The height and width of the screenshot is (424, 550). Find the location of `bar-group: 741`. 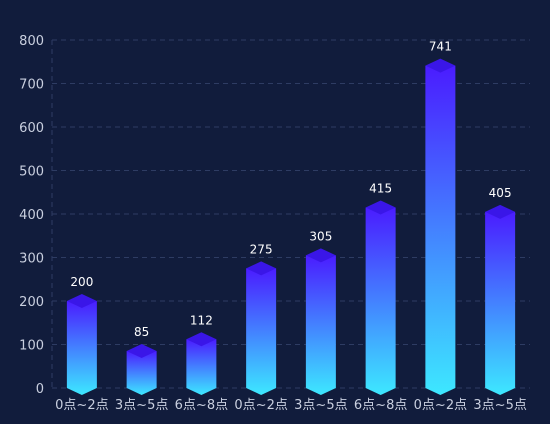

bar-group: 741 is located at coordinates (440, 217).